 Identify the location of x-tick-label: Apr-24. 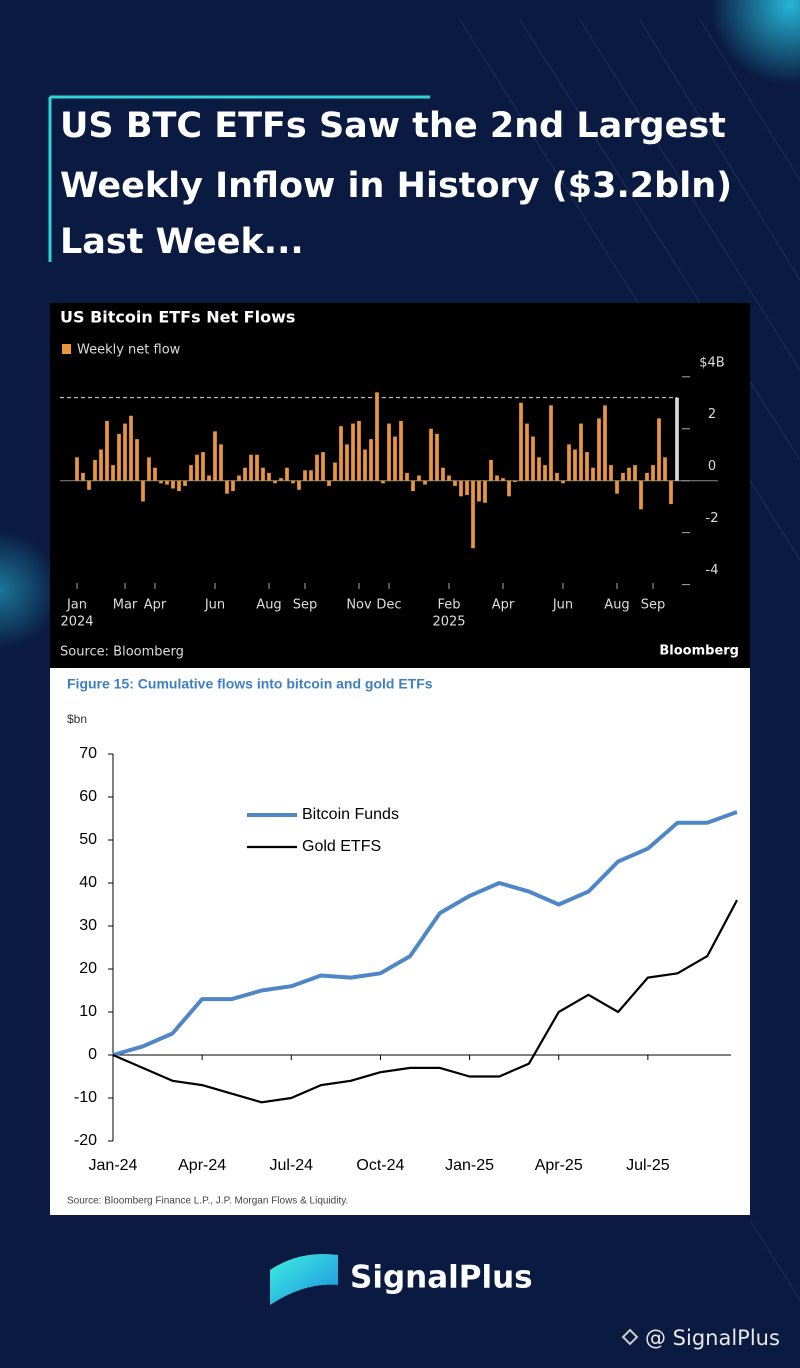
(202, 1165).